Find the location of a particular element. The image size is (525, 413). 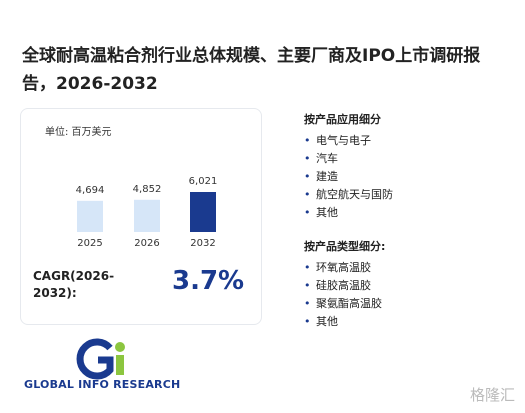

x-tick-label: 2032 is located at coordinates (202, 243).